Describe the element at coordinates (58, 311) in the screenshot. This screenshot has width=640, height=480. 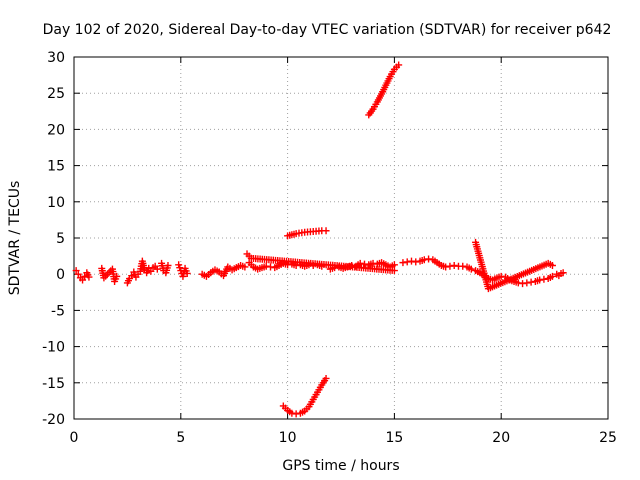
I see `y-tick-label: -5` at that location.